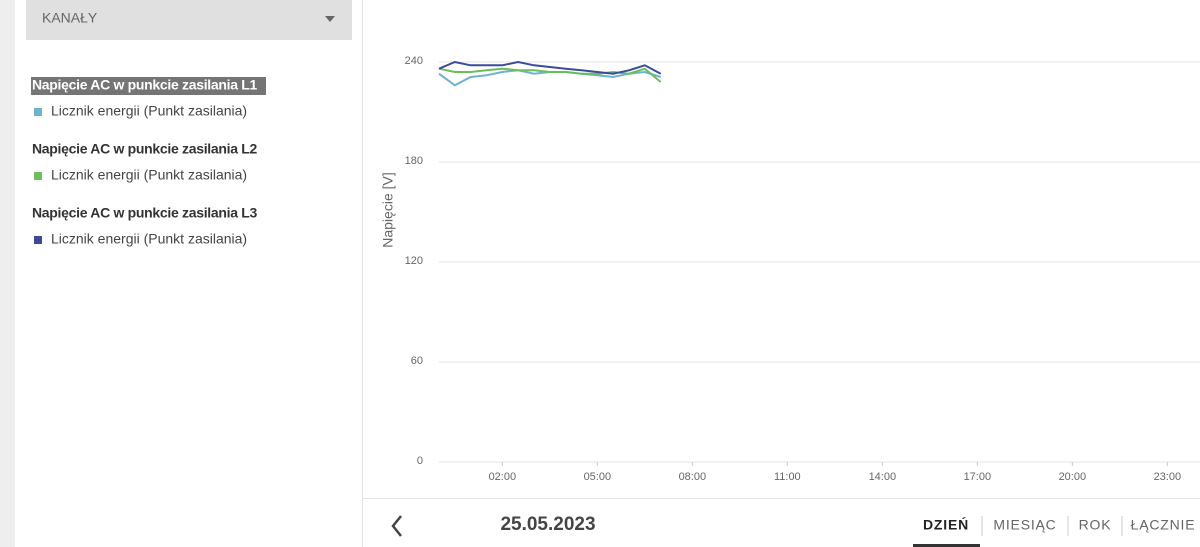  Describe the element at coordinates (1073, 477) in the screenshot. I see `x-tick-label: 20:00` at that location.